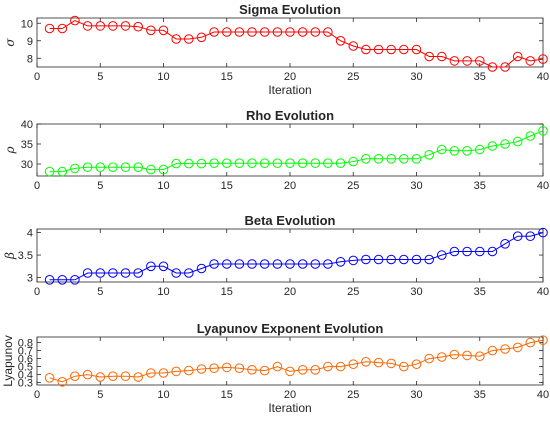 This screenshot has width=550, height=426. I want to click on lyapunov-ytick-label: 0.3, so click(25, 384).